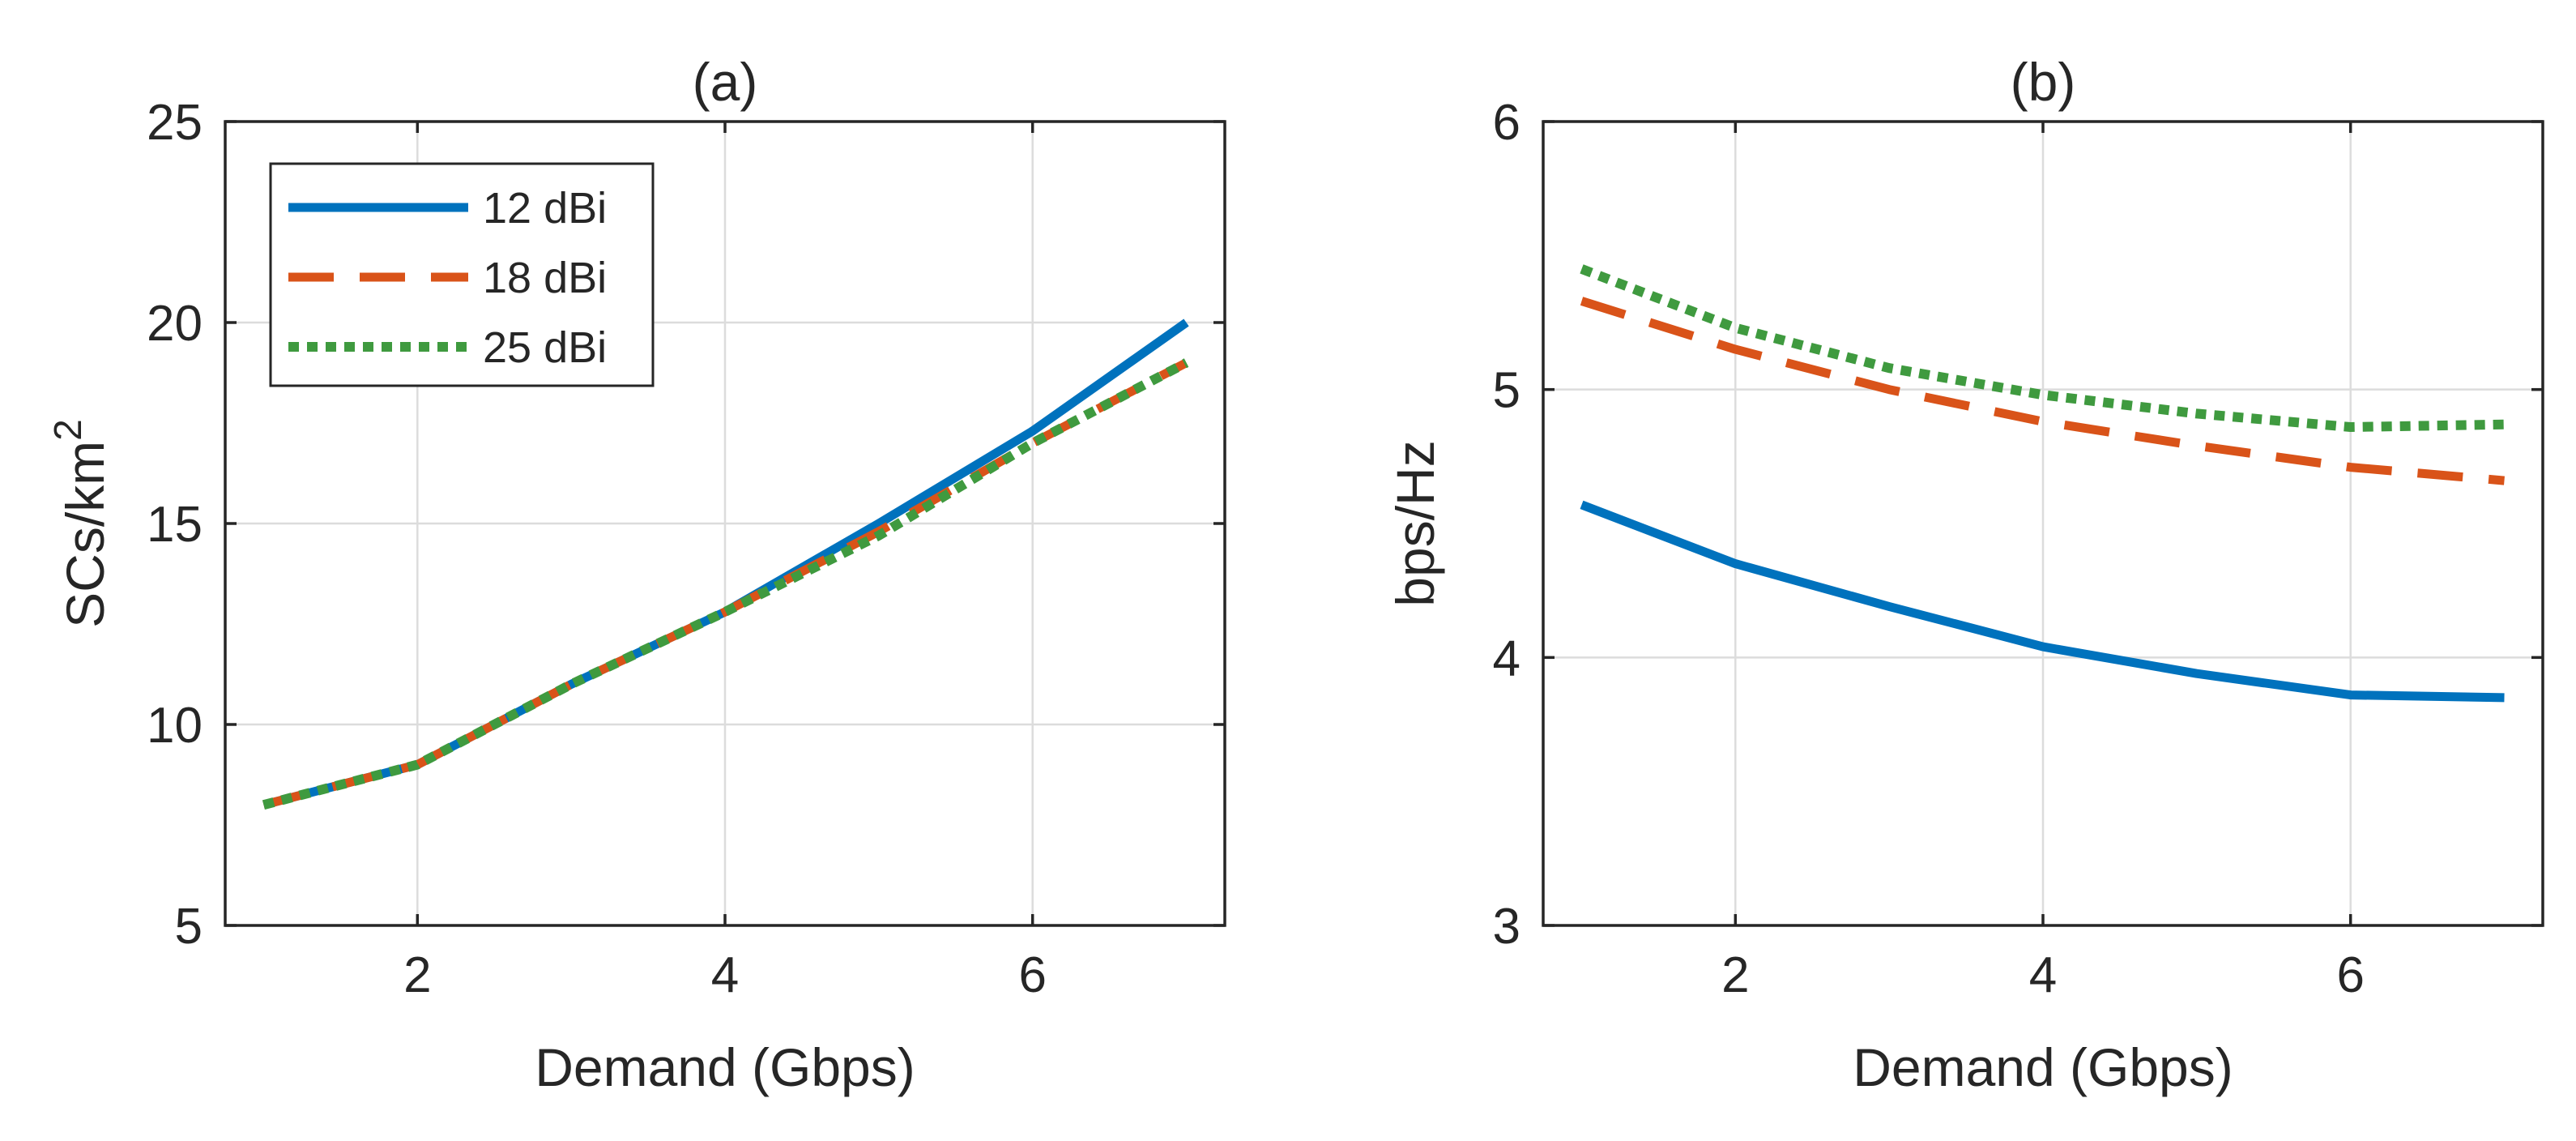 Image resolution: width=2576 pixels, height=1141 pixels. I want to click on y-tick-label: 20, so click(175, 324).